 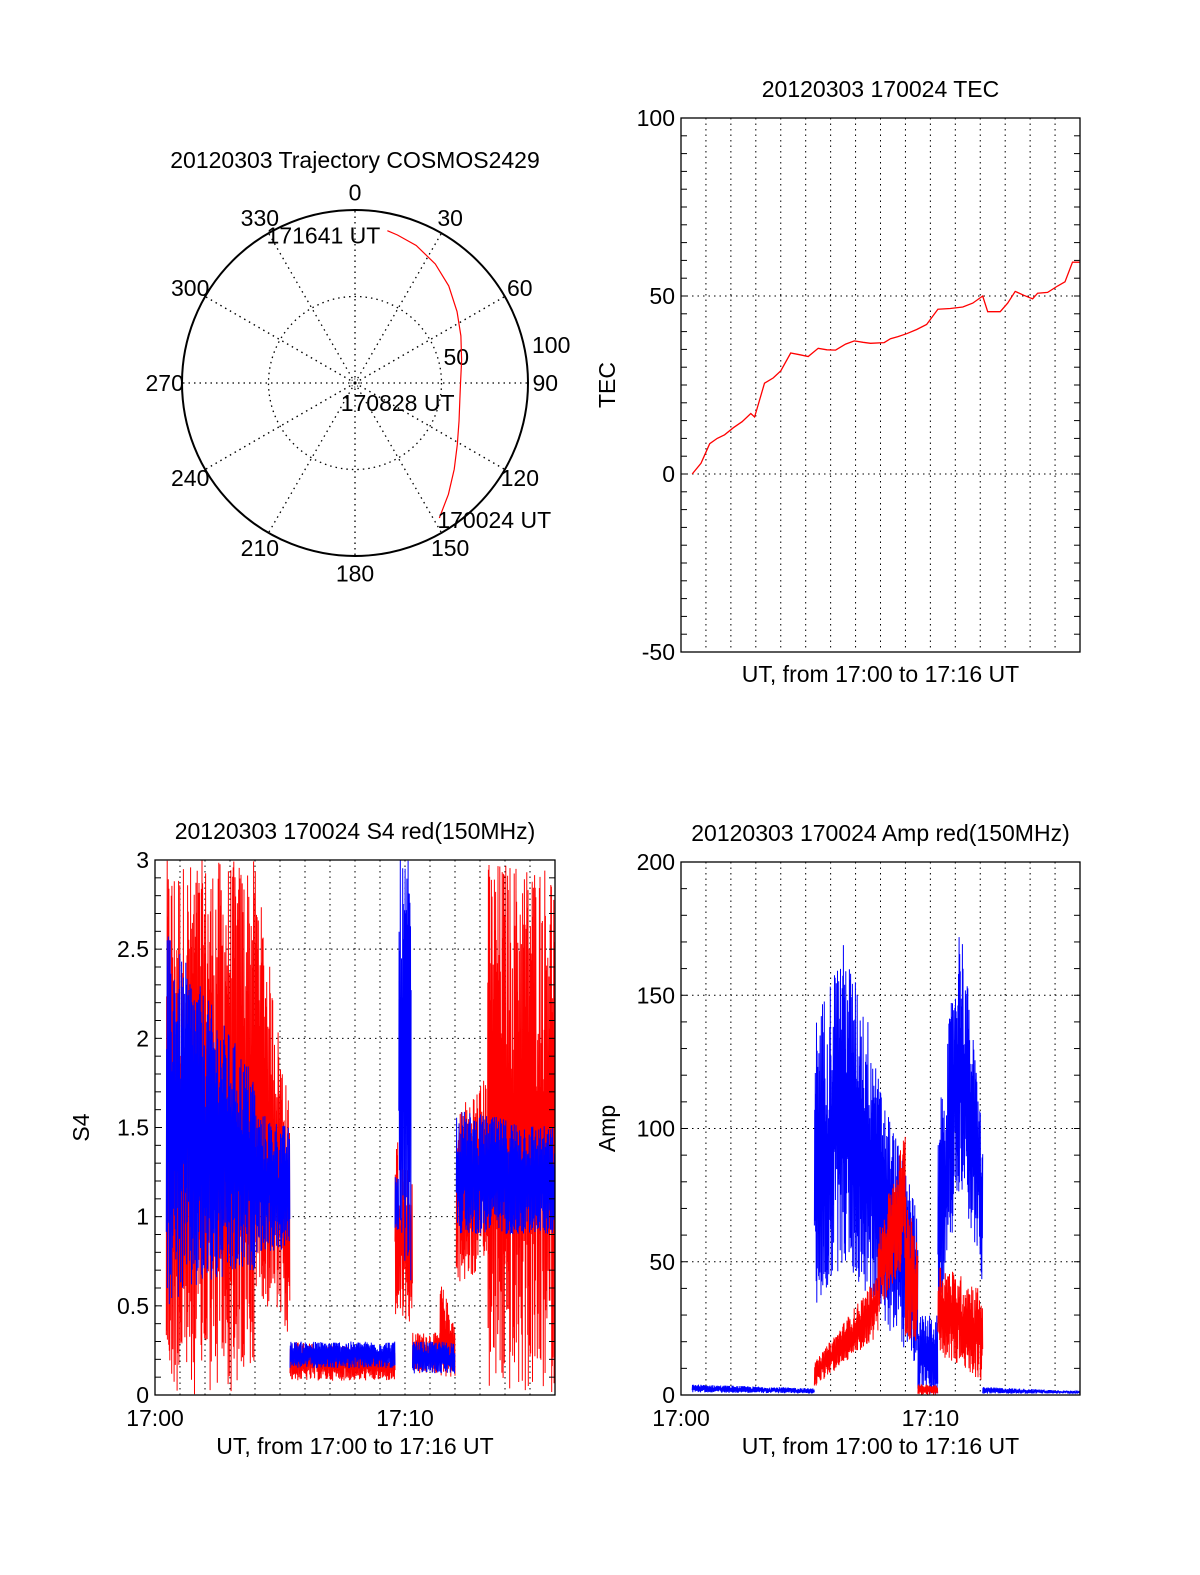 What do you see at coordinates (355, 193) in the screenshot?
I see `azimuth-tick-label: 0` at bounding box center [355, 193].